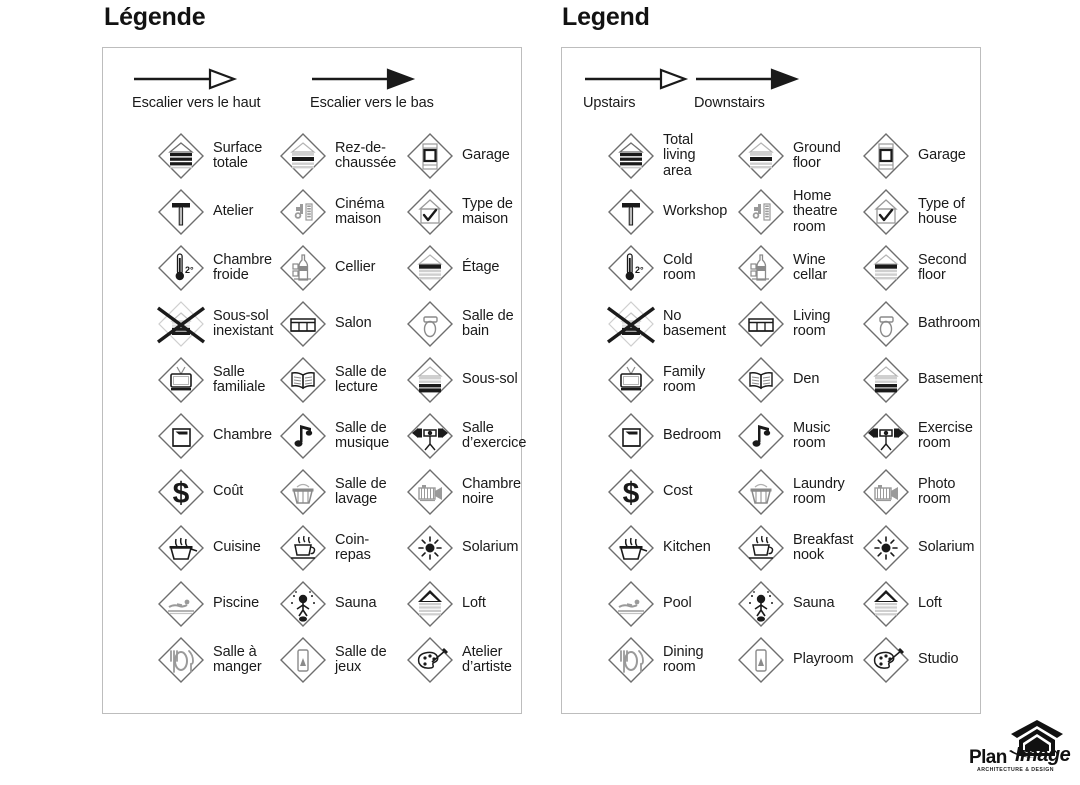  Describe the element at coordinates (794, 660) in the screenshot. I see `legend-entry: Playroom` at that location.